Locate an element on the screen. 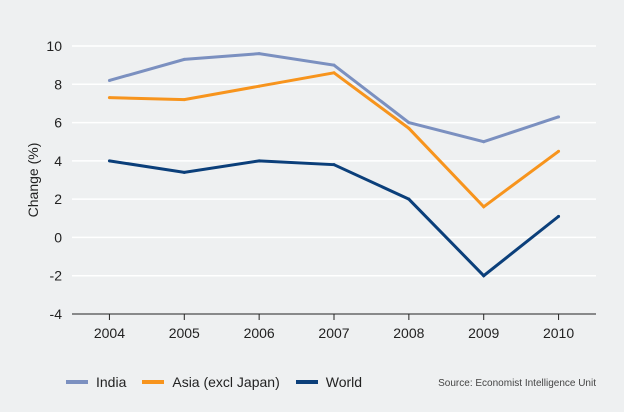 The image size is (624, 412). legend-item-world: World is located at coordinates (329, 382).